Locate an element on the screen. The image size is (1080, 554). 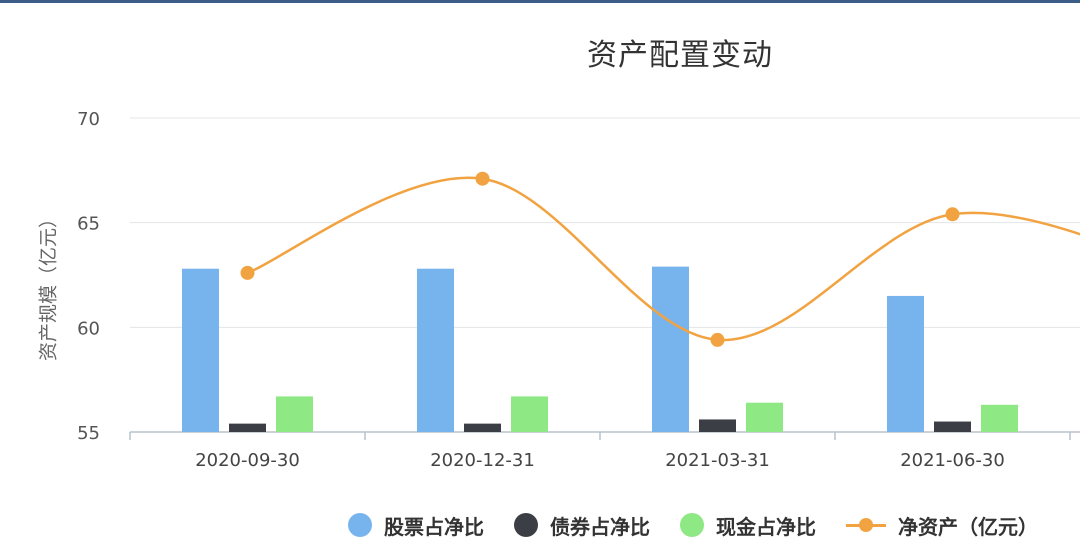
legend-label-cash: 现金占净比 is located at coordinates (766, 526).